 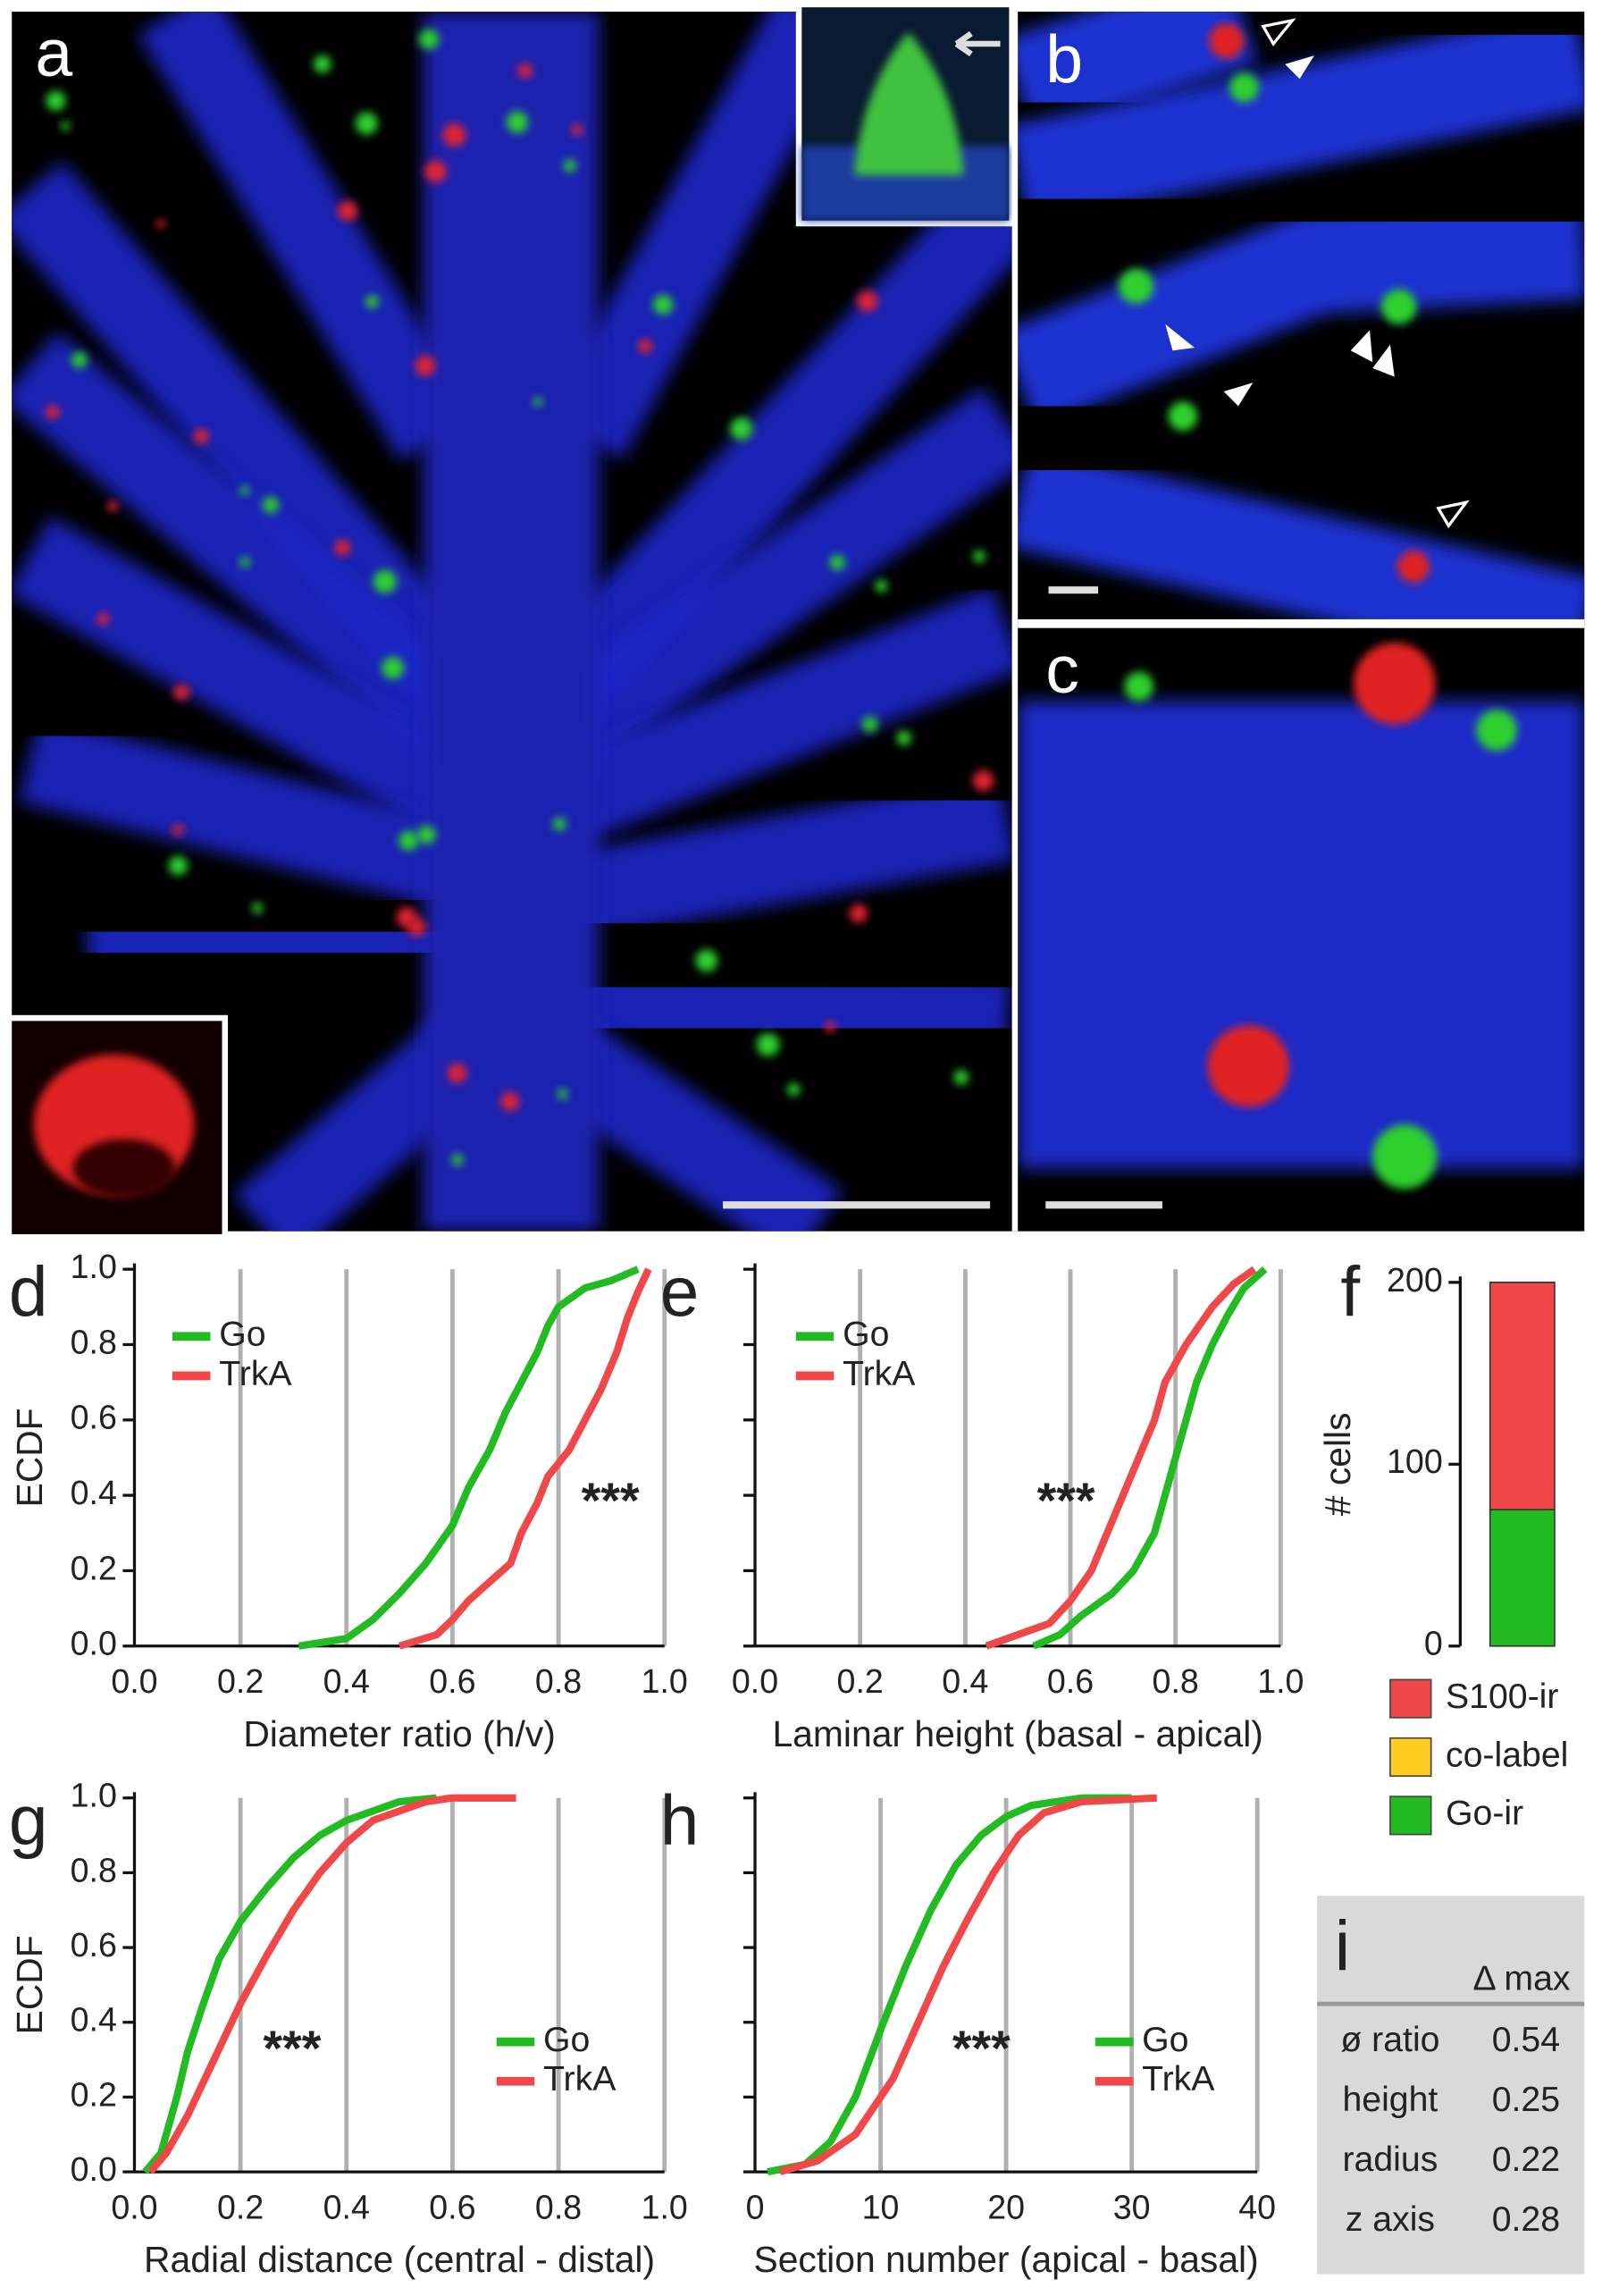 I want to click on panel-label: b, so click(x=1064, y=59).